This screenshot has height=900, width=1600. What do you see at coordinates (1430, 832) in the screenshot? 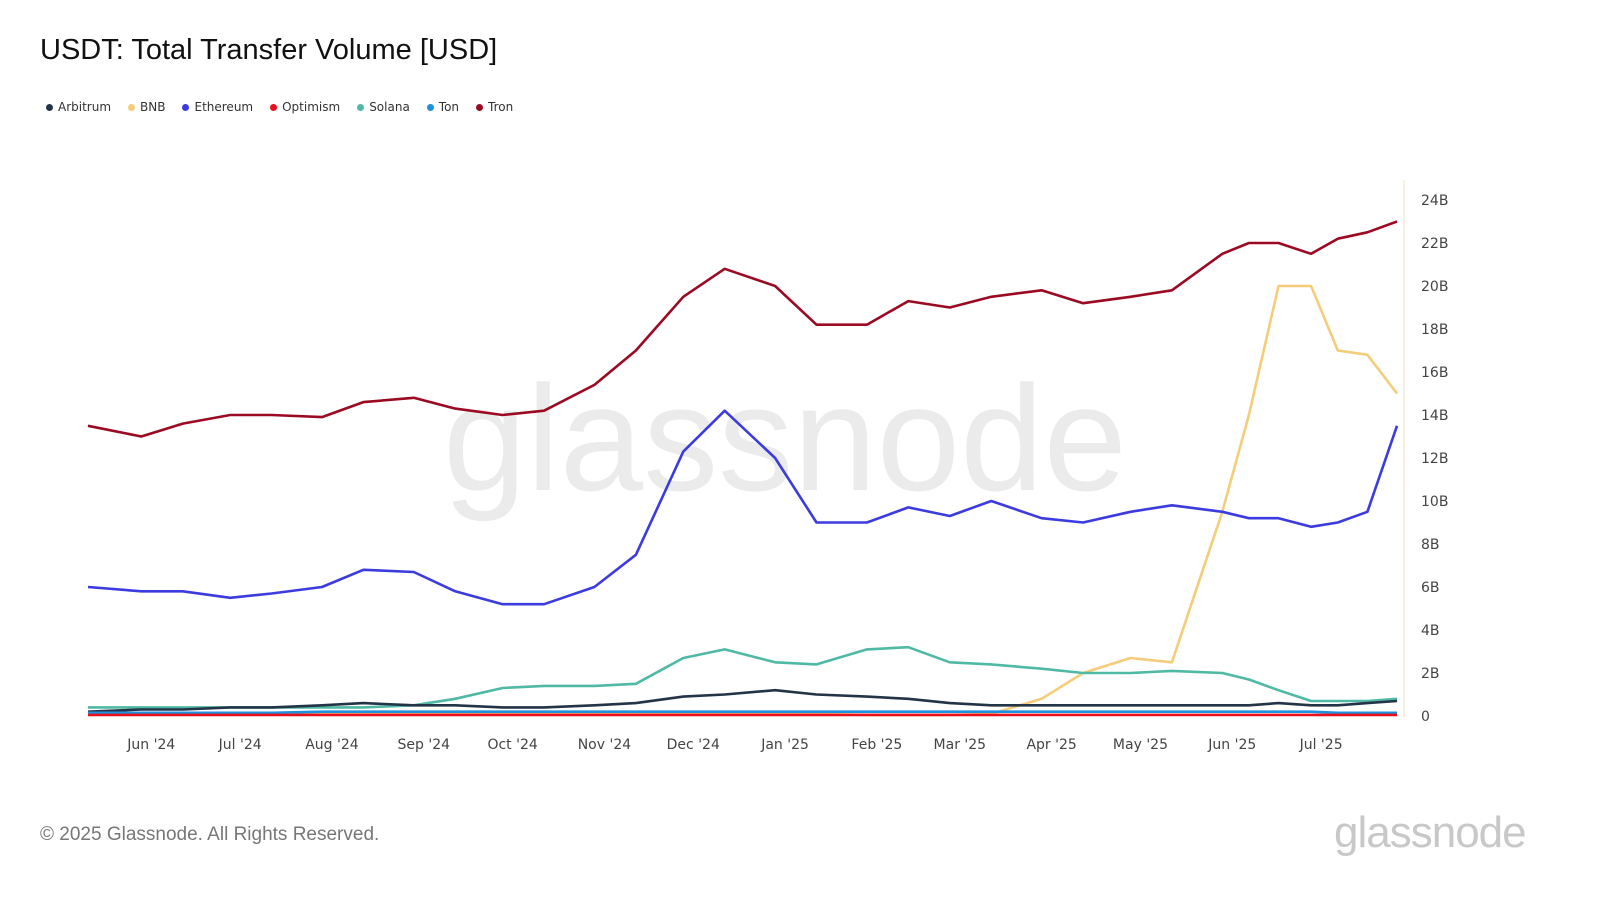
I see `glassnode-logo: glassnode` at bounding box center [1430, 832].